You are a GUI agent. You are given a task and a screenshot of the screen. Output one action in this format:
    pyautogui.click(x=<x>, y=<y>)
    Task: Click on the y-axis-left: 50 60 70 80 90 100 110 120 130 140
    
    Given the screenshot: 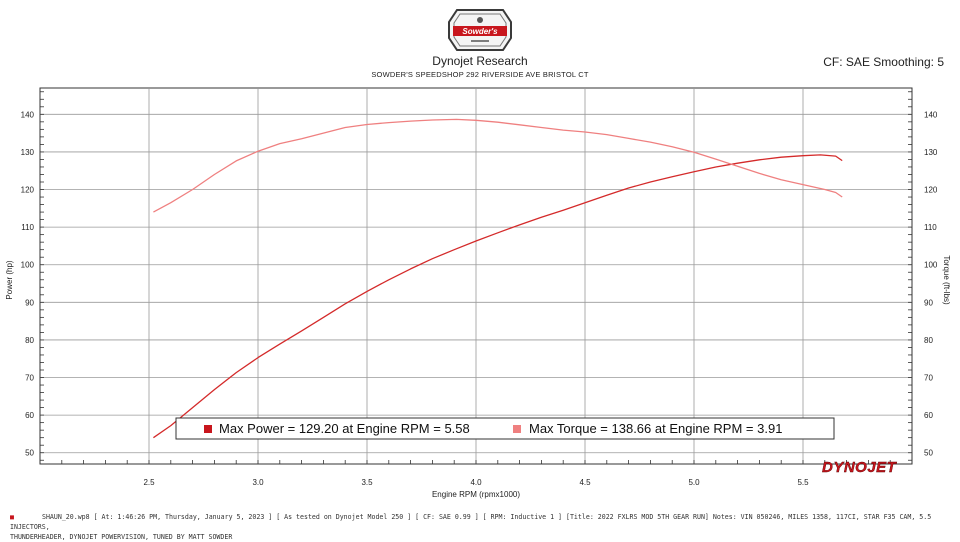 What is the action you would take?
    pyautogui.click(x=32, y=276)
    